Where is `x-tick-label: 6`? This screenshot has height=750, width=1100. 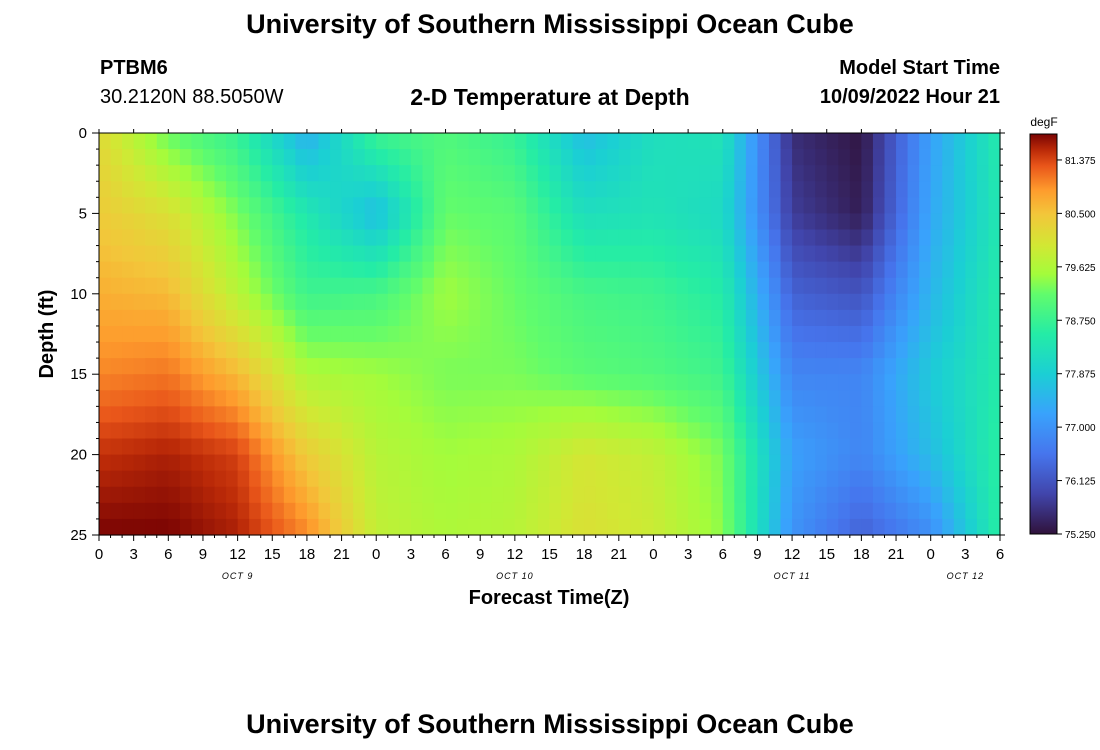
x-tick-label: 6 is located at coordinates (723, 554).